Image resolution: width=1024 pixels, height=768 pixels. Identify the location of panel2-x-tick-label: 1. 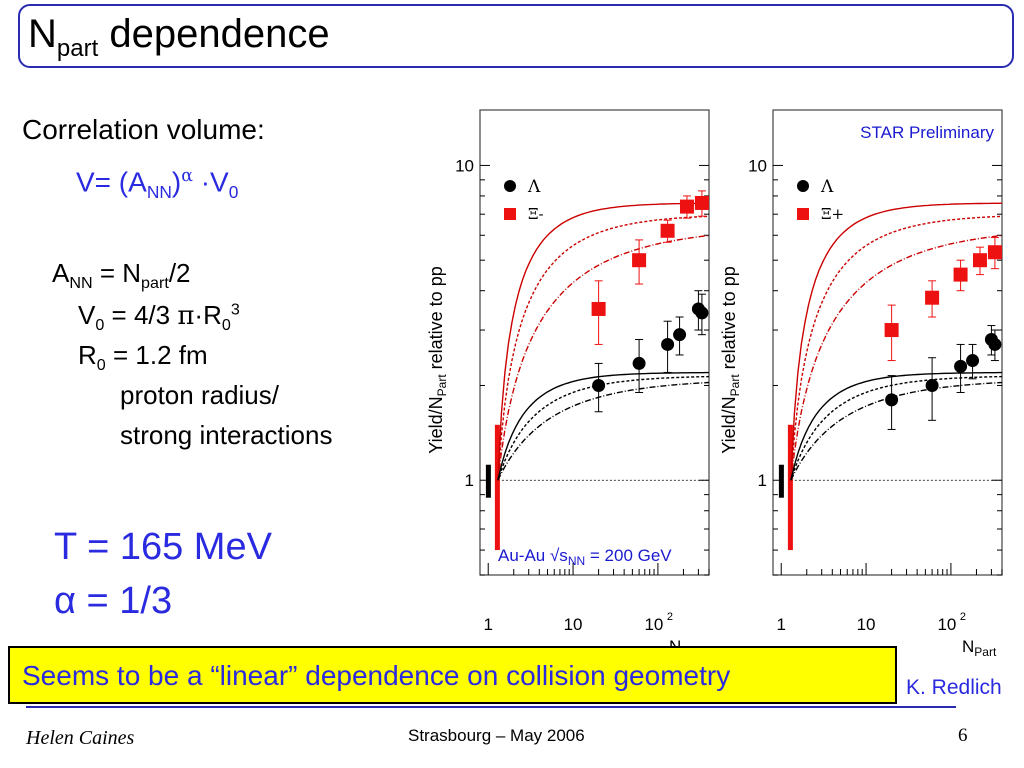
(780, 624).